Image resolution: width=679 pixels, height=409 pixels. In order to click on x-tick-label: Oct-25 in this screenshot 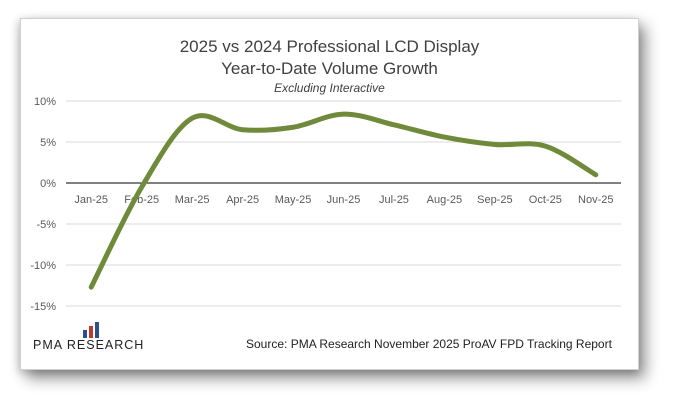, I will do `click(545, 200)`.